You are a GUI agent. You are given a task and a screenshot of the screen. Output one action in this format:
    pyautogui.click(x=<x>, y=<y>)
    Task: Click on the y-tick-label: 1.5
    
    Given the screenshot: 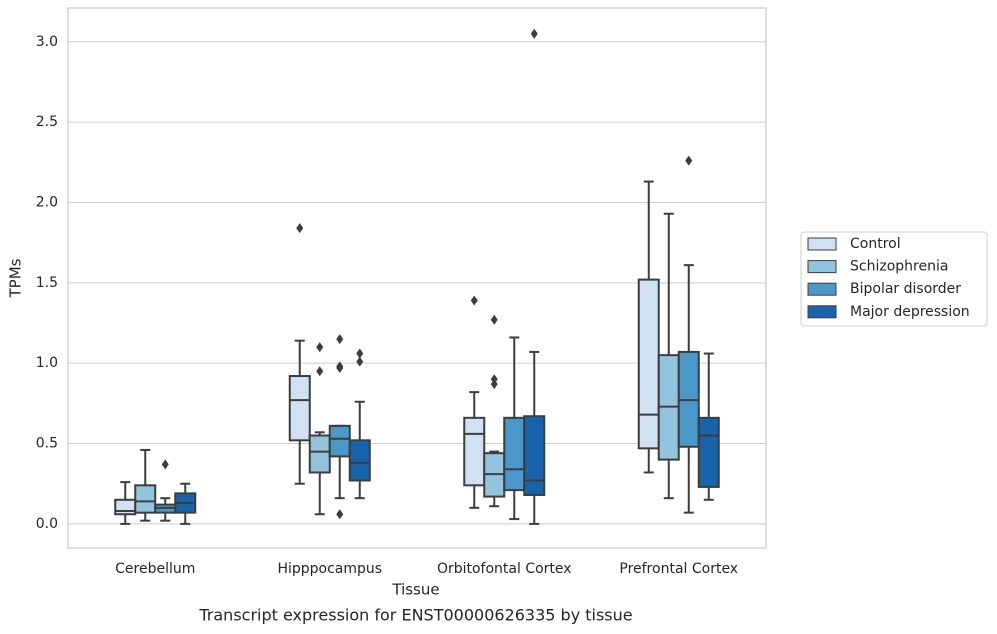 What is the action you would take?
    pyautogui.click(x=47, y=283)
    